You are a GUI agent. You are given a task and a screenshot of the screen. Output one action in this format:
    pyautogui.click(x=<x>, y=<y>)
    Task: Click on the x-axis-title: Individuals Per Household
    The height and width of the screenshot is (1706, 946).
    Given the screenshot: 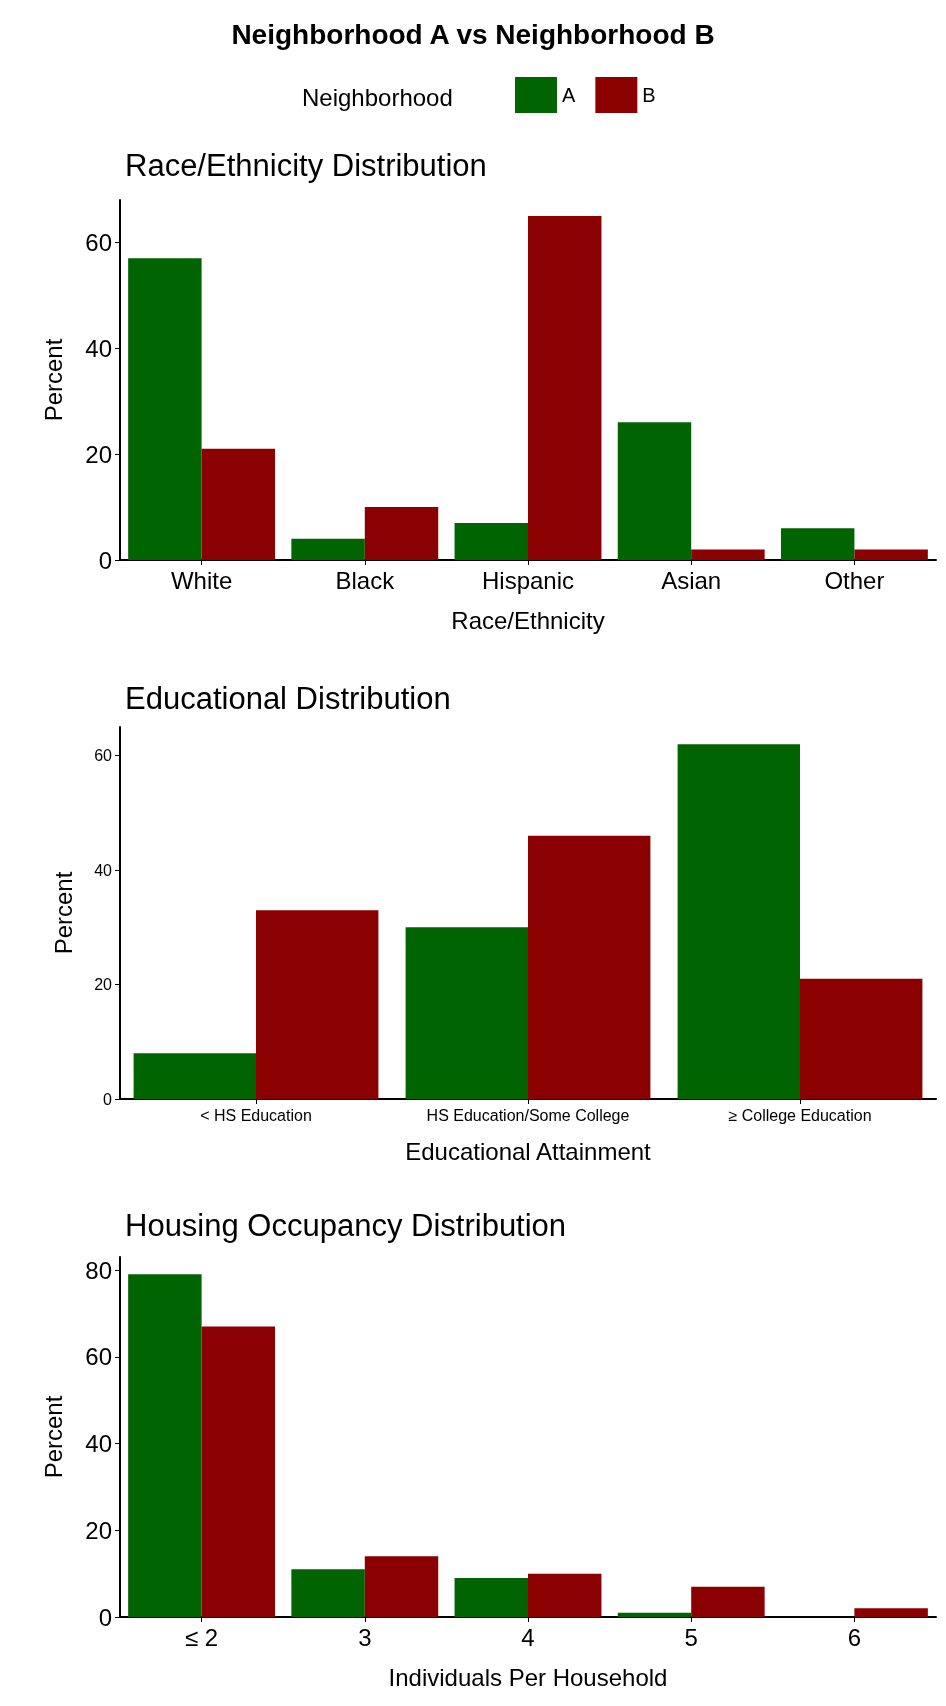 What is the action you would take?
    pyautogui.click(x=528, y=1677)
    